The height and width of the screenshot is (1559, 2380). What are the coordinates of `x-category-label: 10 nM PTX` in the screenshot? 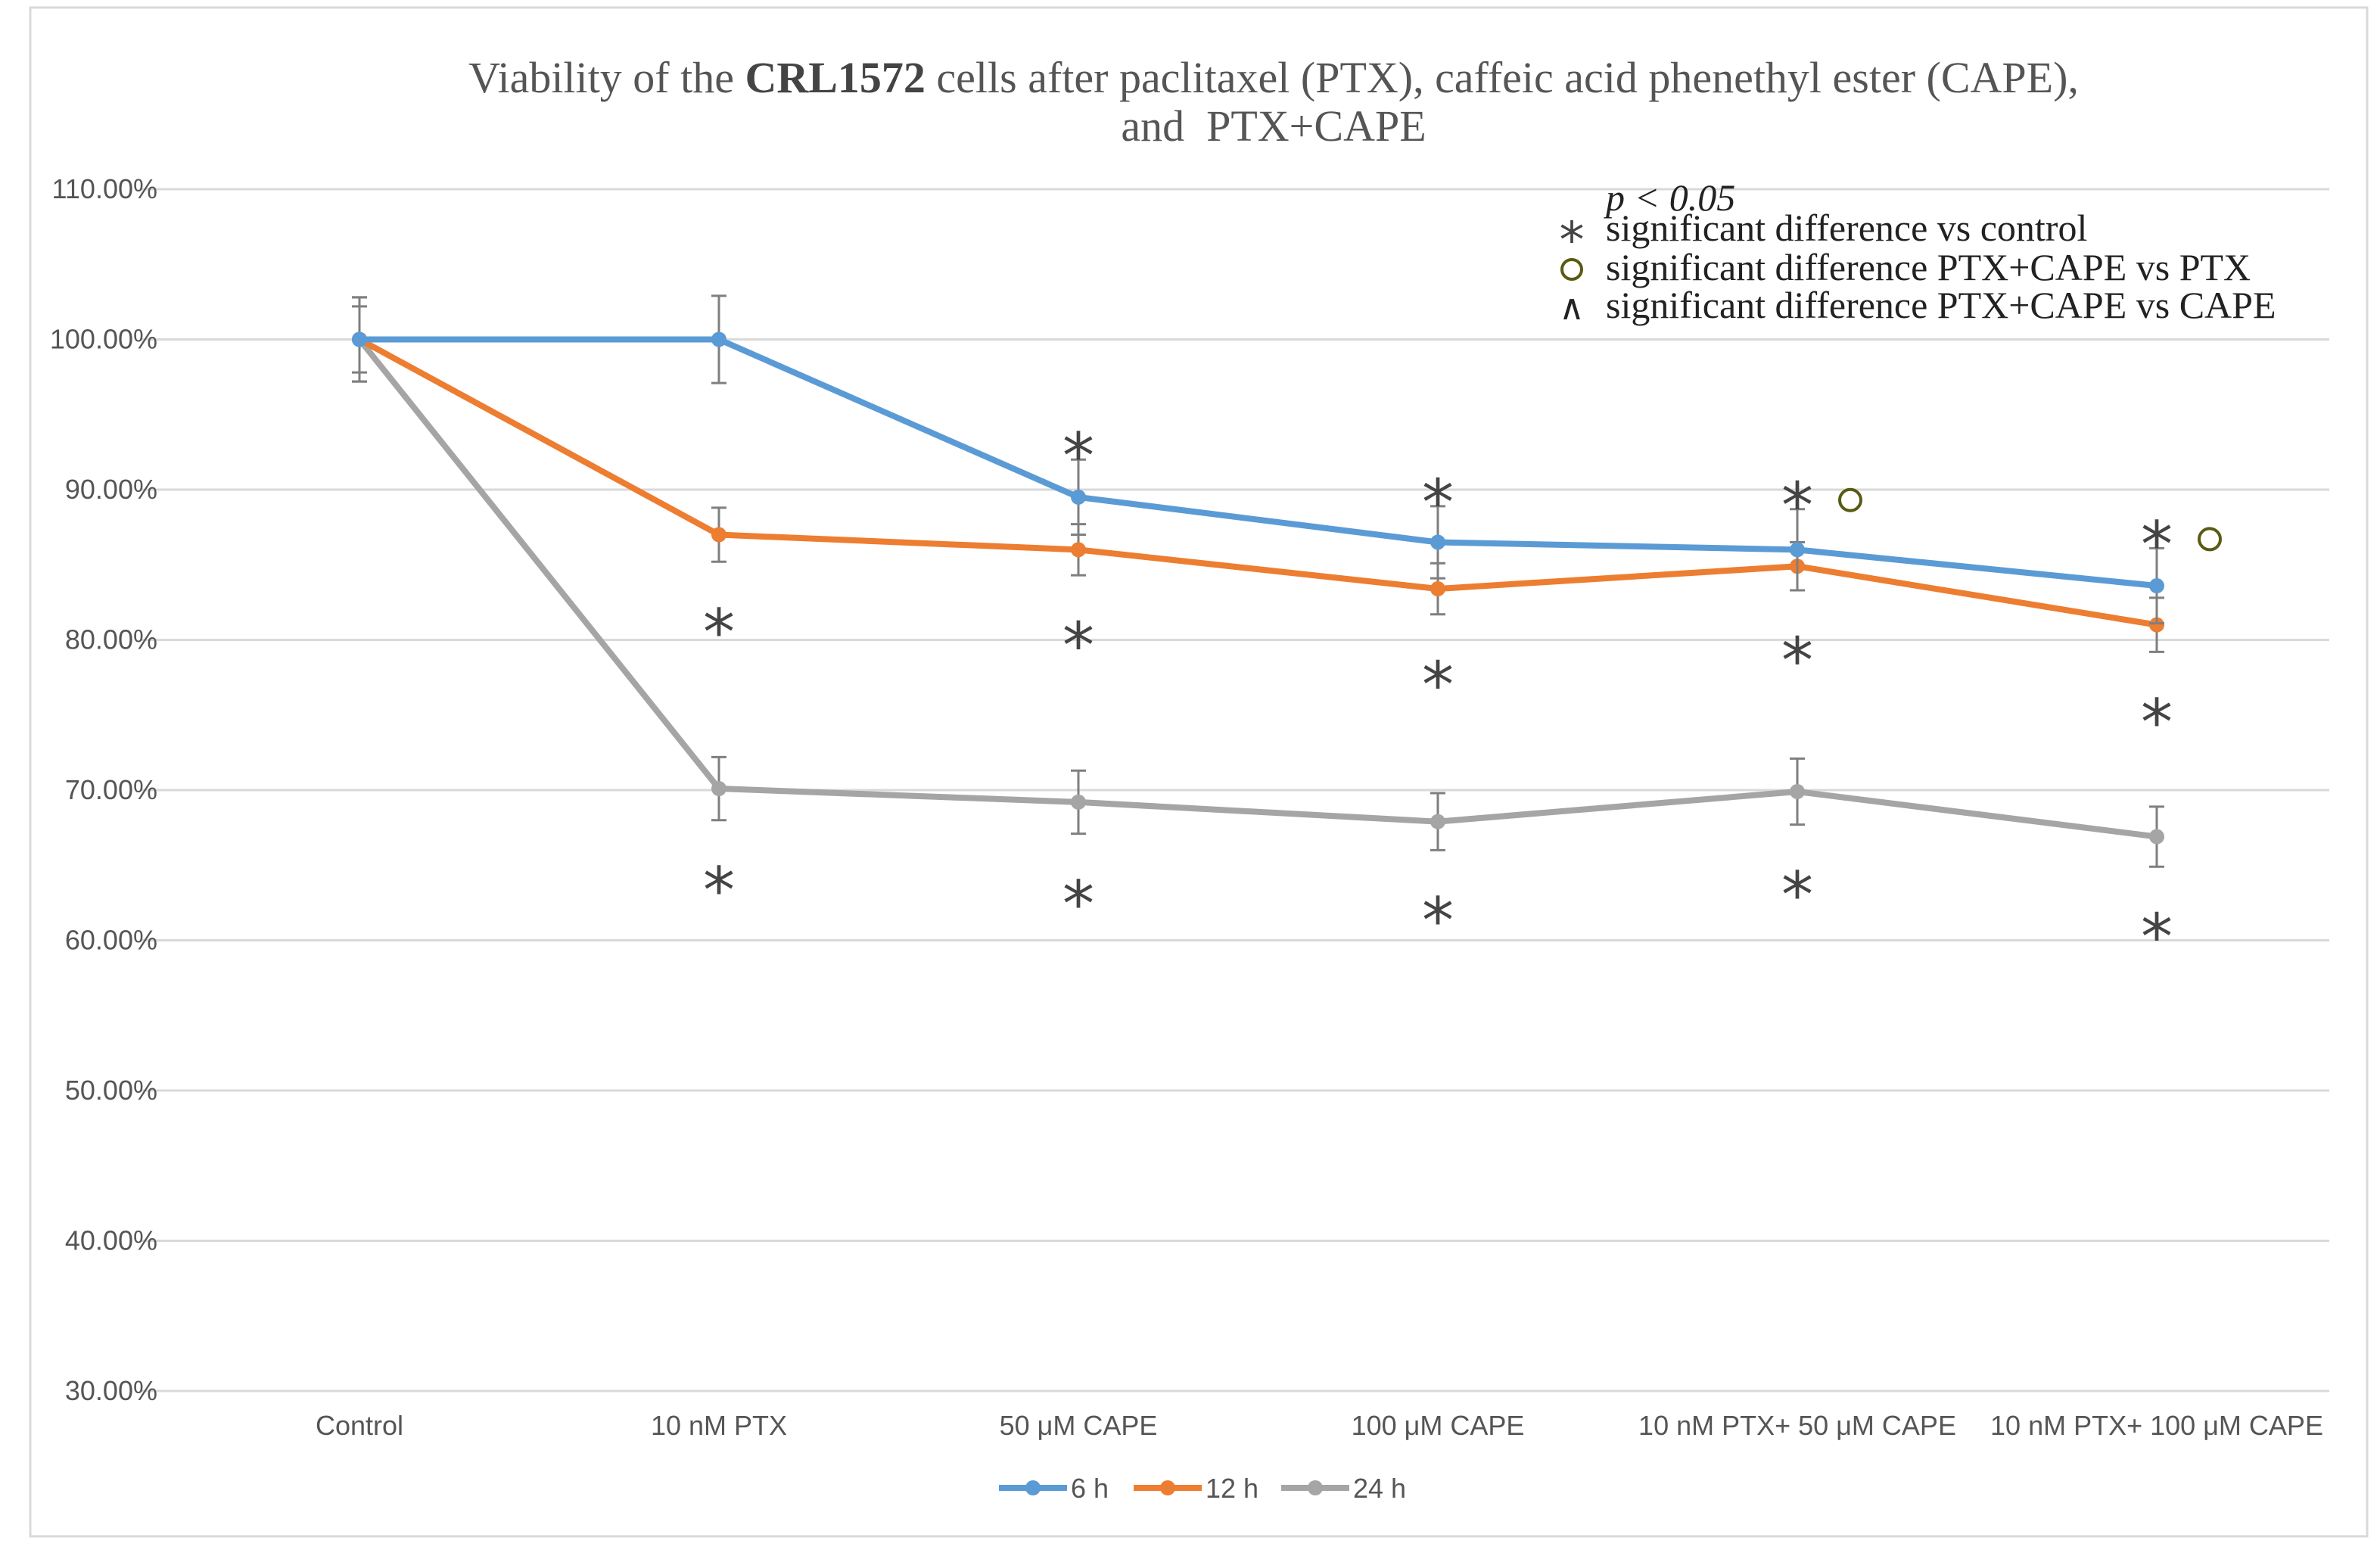 It's located at (719, 1425).